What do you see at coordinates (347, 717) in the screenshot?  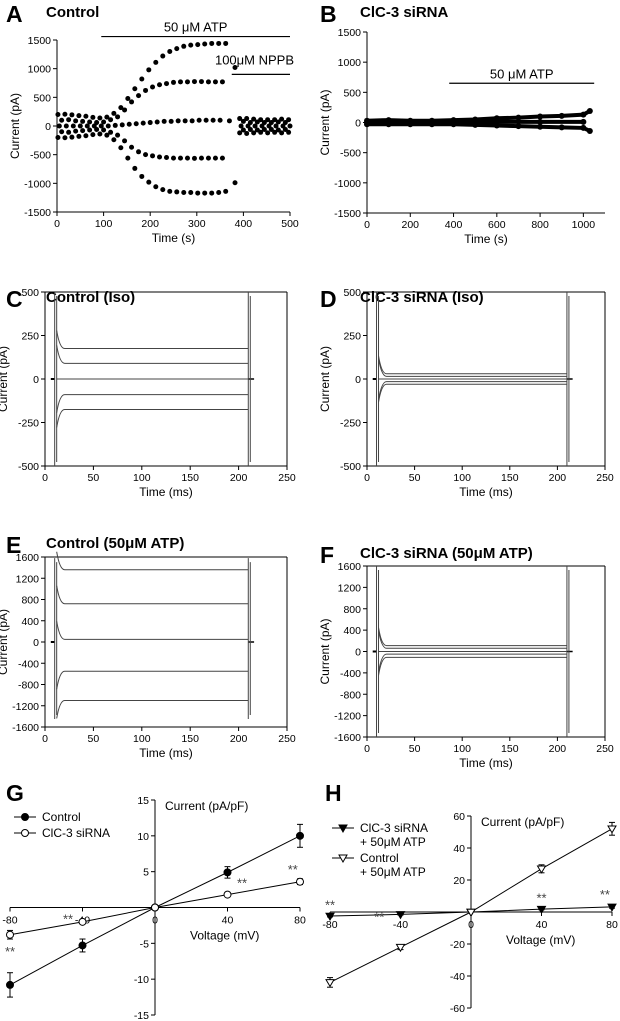 I see `y-tick-label: -1200` at bounding box center [347, 717].